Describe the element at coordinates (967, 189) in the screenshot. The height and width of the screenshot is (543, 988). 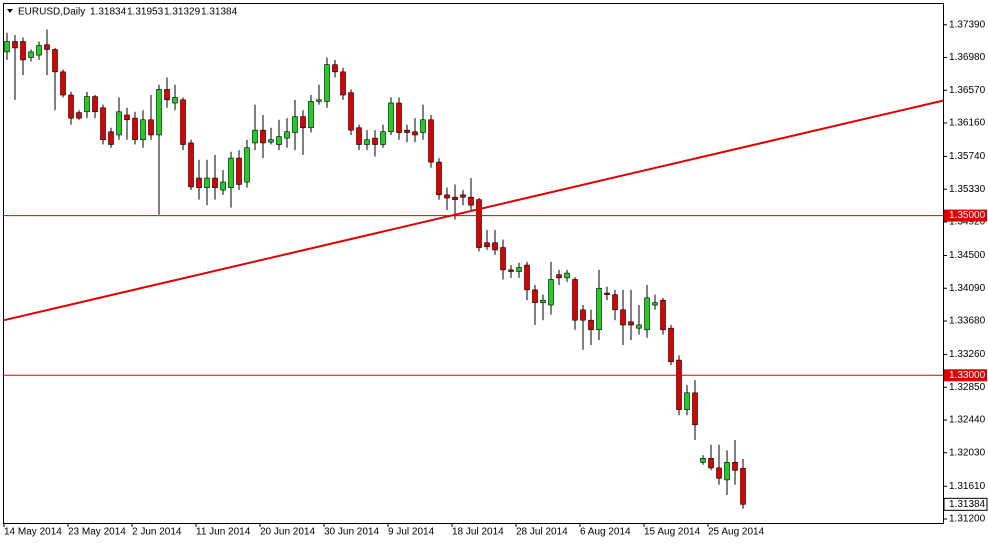
I see `y-tick-label: 1.35330` at that location.